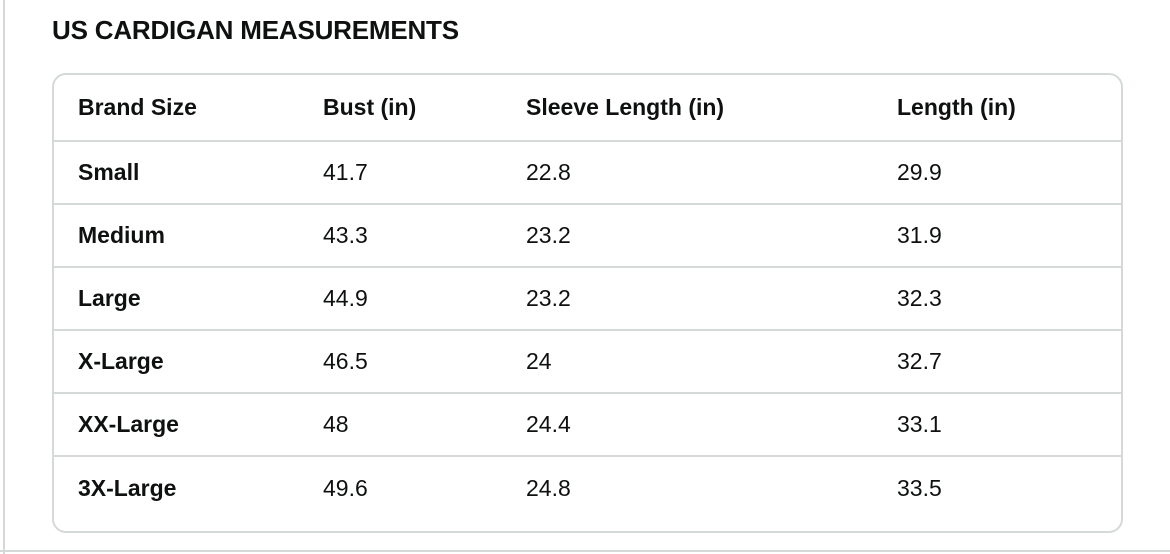  Describe the element at coordinates (400, 235) in the screenshot. I see `bust-cell: 43.3` at that location.